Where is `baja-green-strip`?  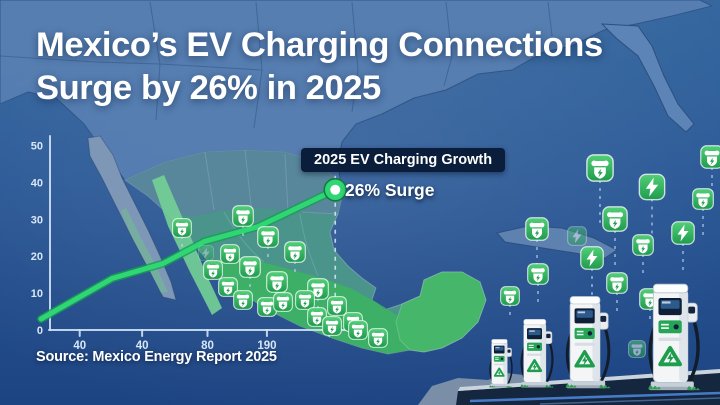
baja-green-strip is located at coordinates (144, 250).